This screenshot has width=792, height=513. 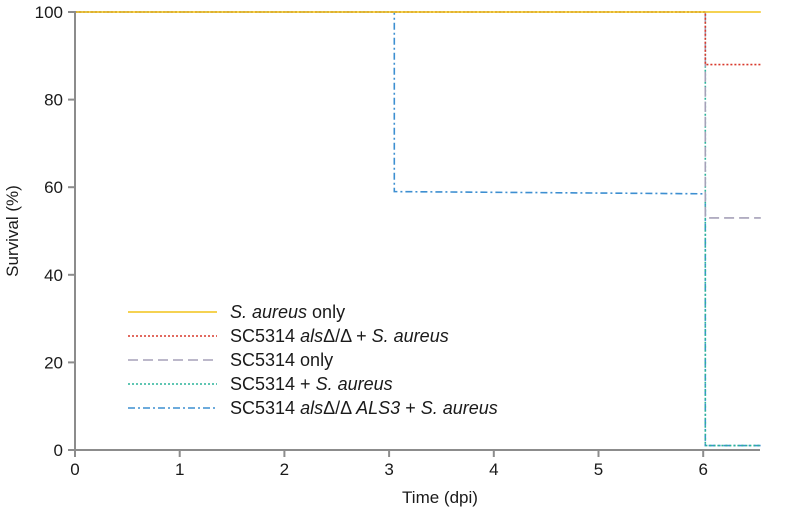 What do you see at coordinates (53, 362) in the screenshot?
I see `y-tick-label: 20` at bounding box center [53, 362].